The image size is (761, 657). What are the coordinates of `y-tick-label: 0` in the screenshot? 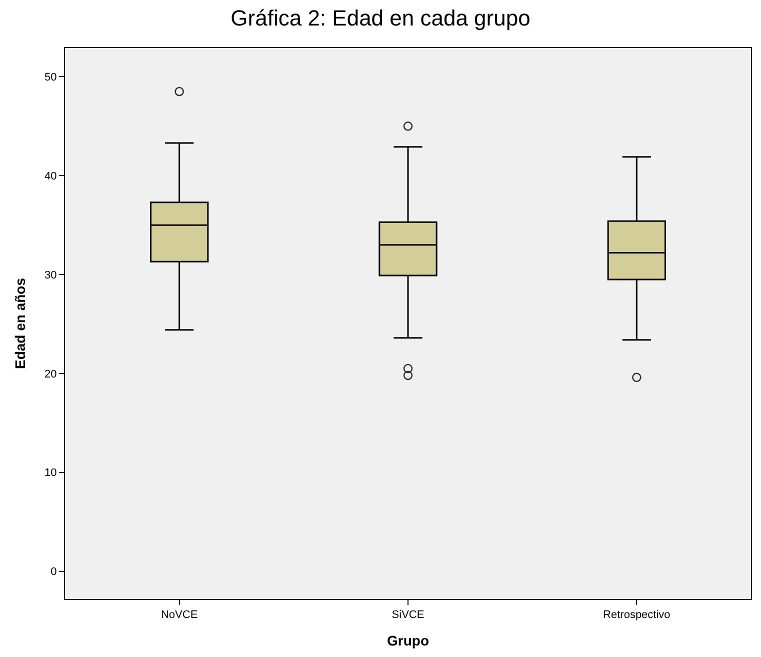 It's located at (53, 572).